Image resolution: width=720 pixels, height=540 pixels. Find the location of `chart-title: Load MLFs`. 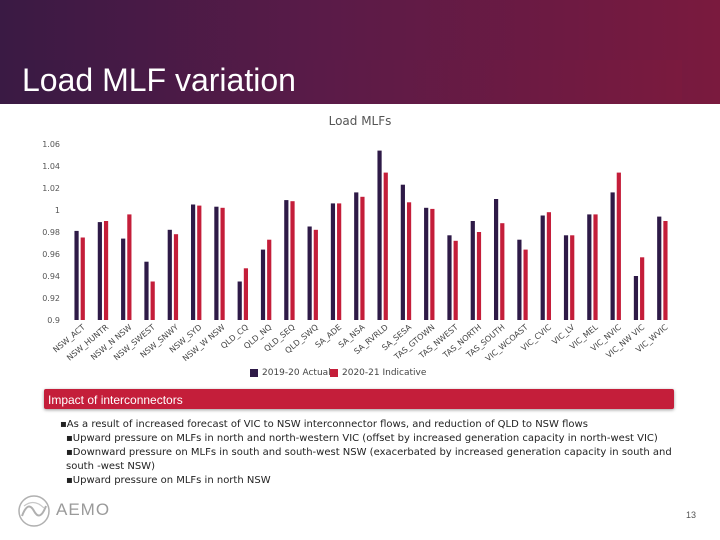

chart-title: Load MLFs is located at coordinates (360, 121).